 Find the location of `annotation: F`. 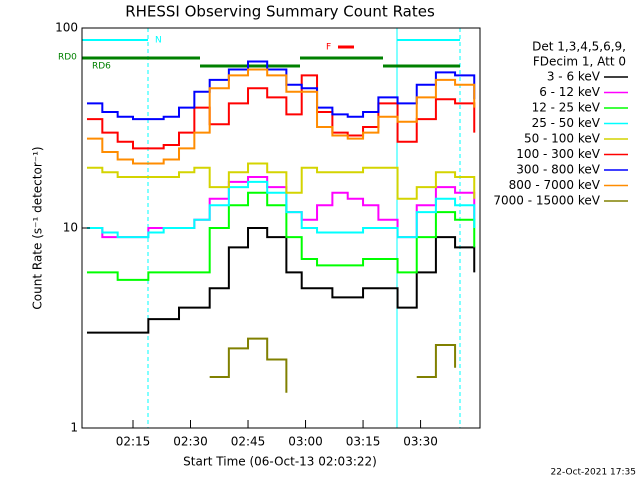

annotation: F is located at coordinates (328, 48).